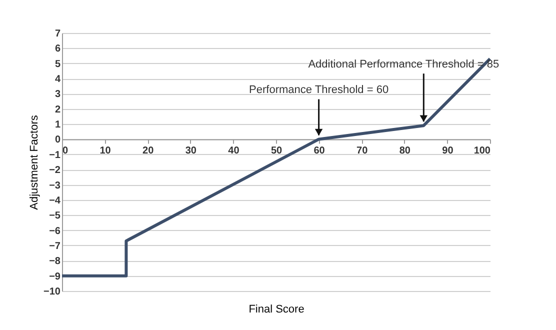  Describe the element at coordinates (276, 310) in the screenshot. I see `x-axis-title: Final Score` at that location.